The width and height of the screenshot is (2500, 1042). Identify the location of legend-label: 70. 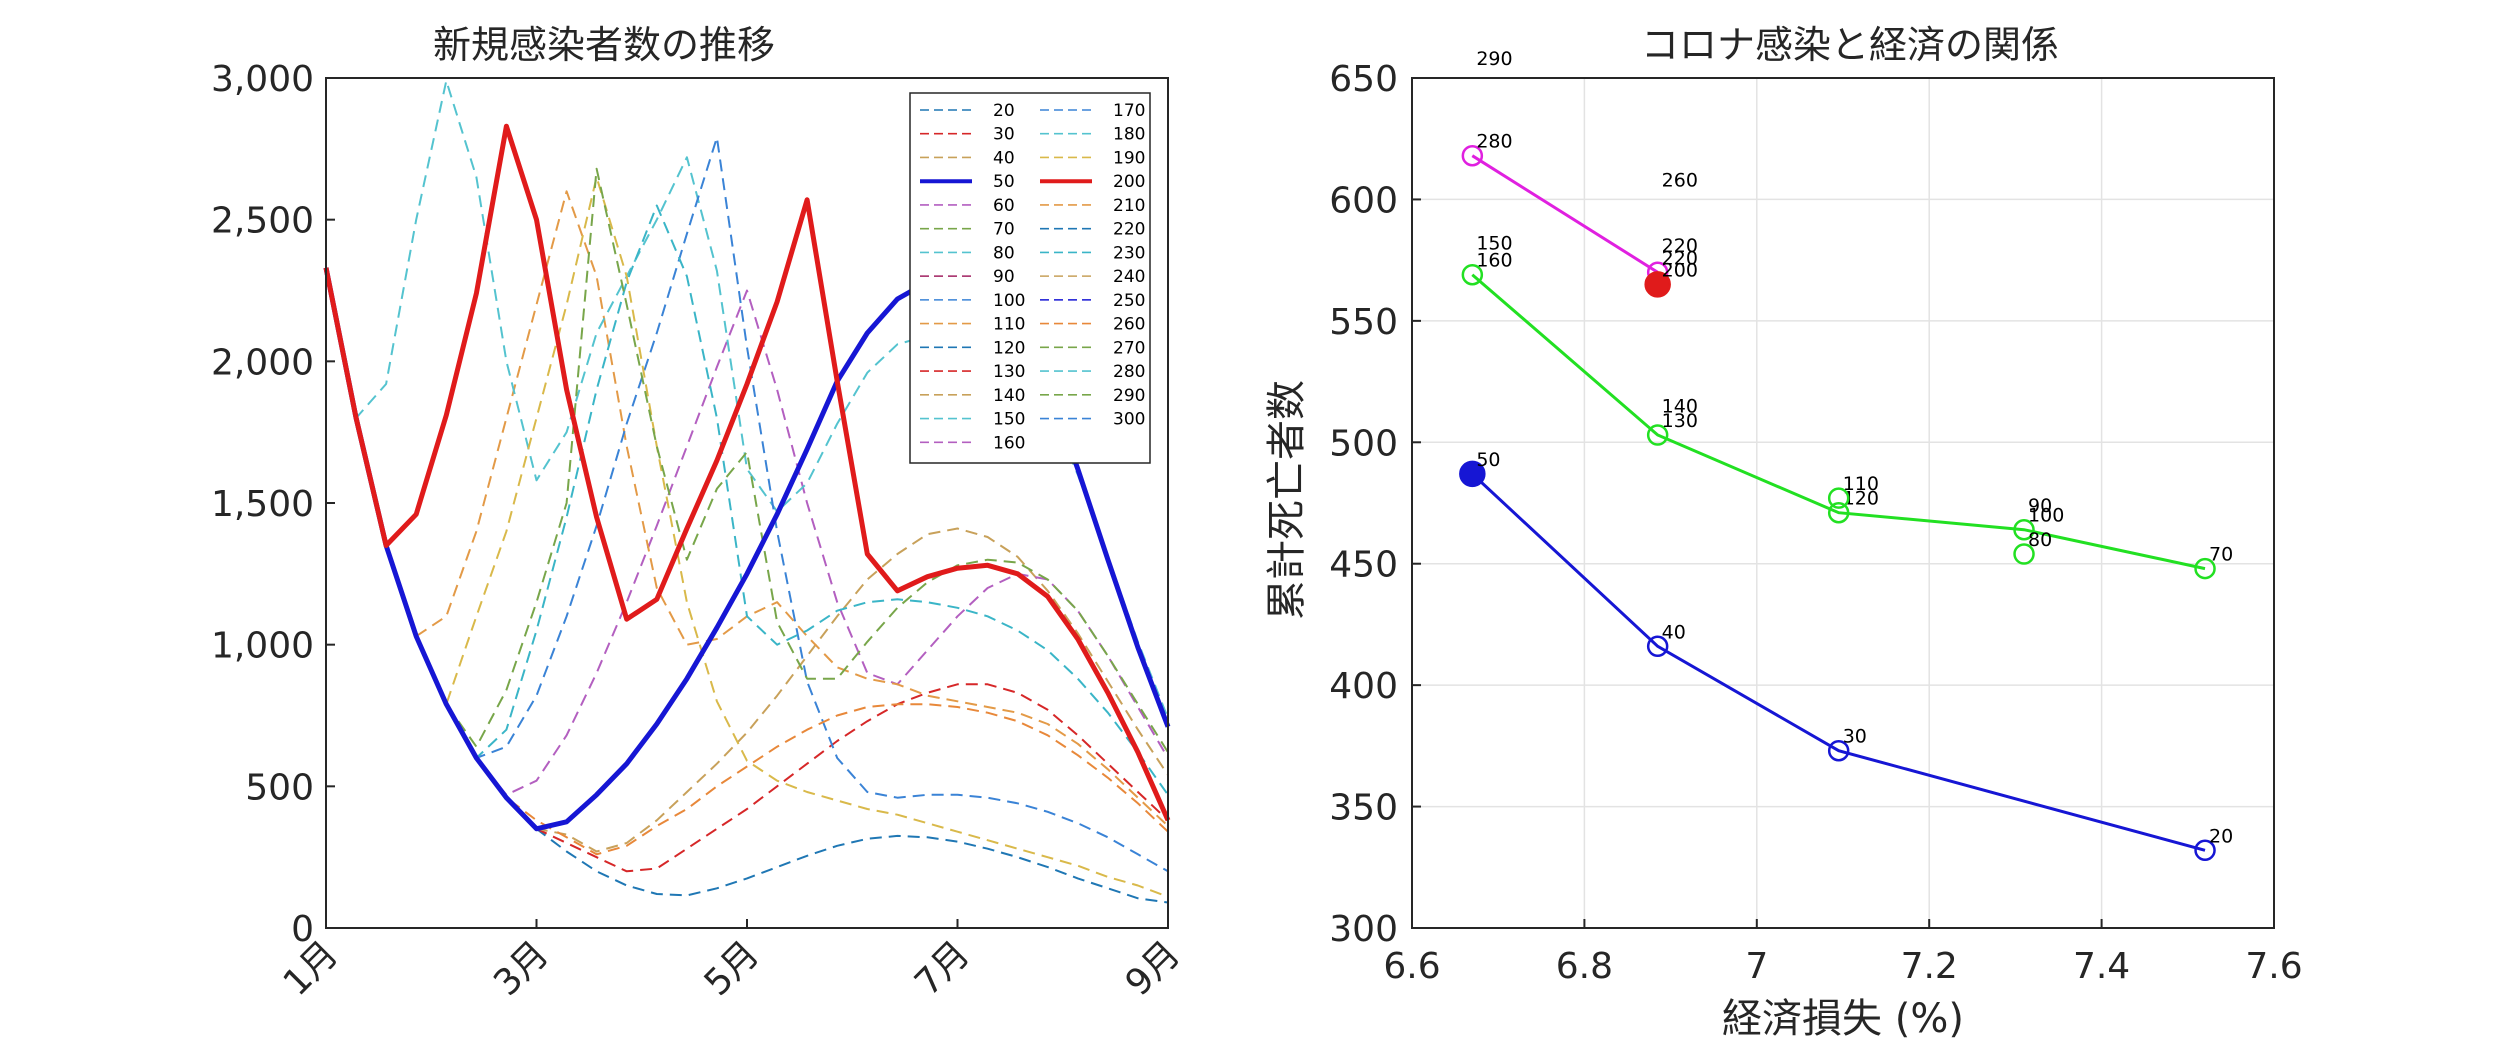
(1004, 230).